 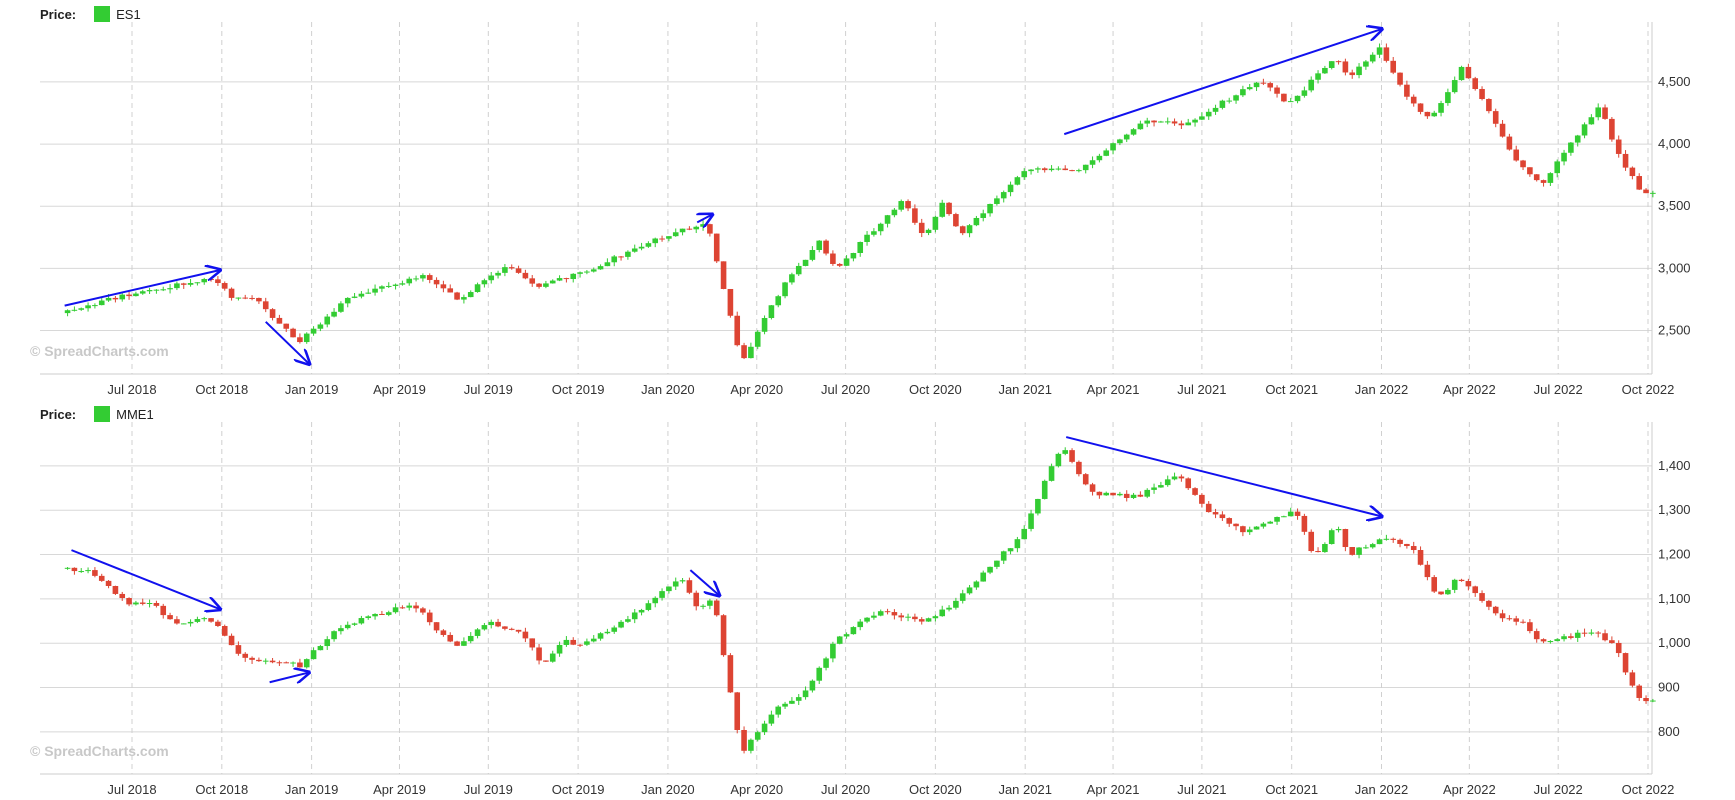 What do you see at coordinates (1201, 789) in the screenshot?
I see `x-tick-label: Jul 2021` at bounding box center [1201, 789].